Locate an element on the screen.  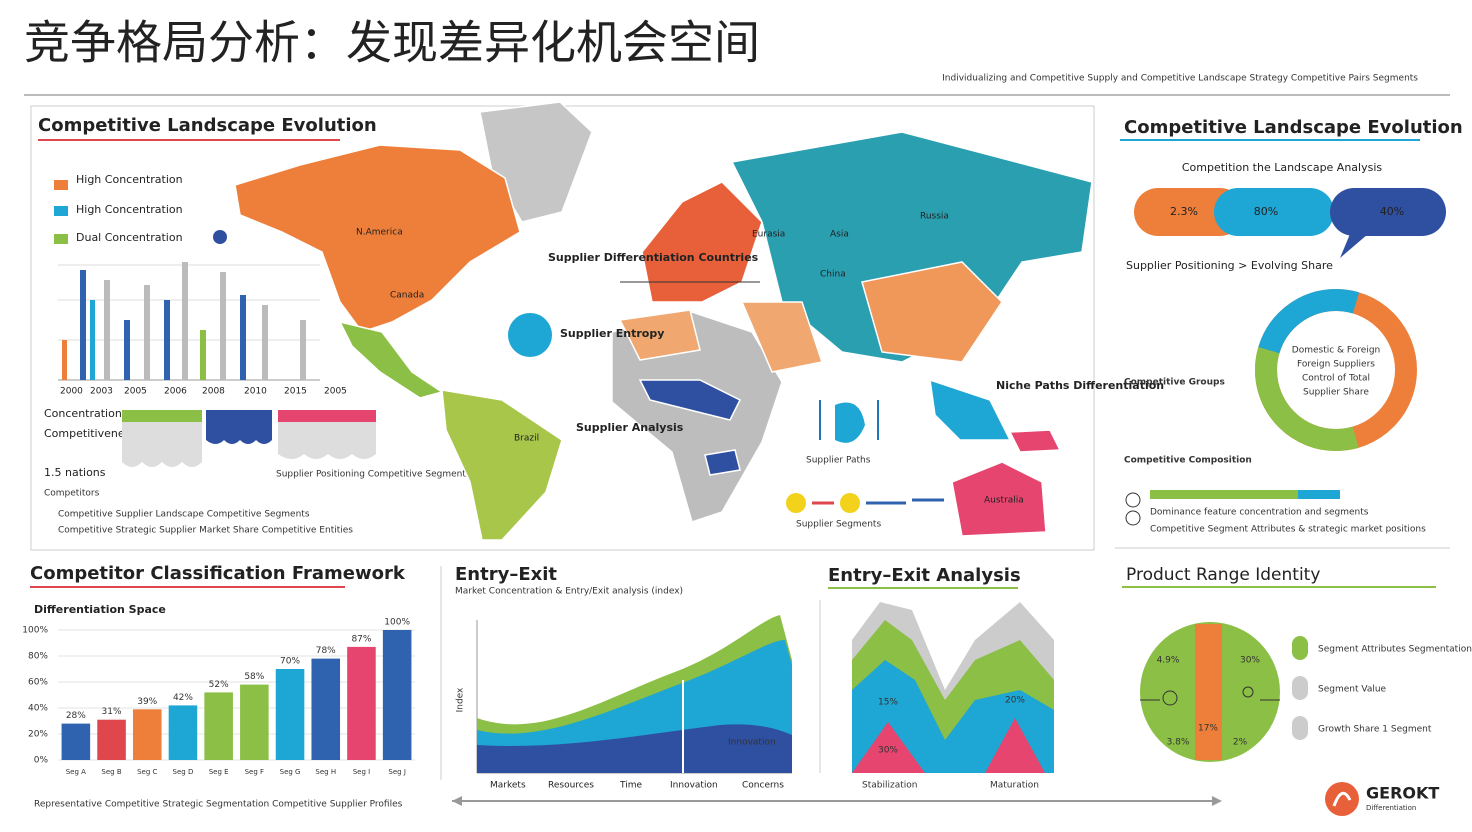
donut-text: Control of Total is located at coordinates (1336, 379).